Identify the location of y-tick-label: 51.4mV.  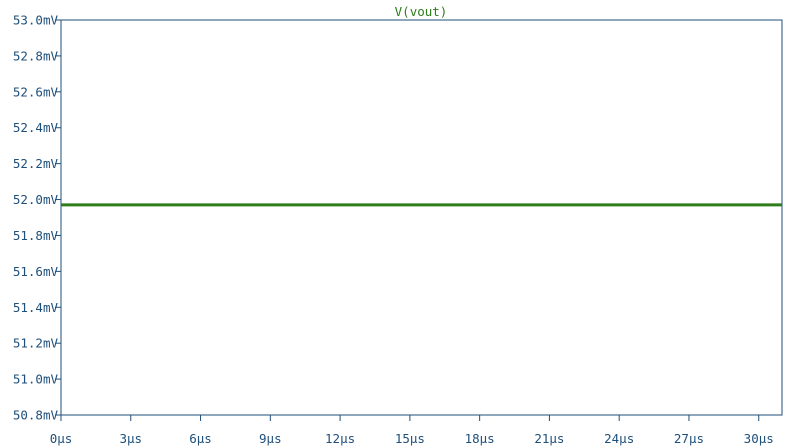
(36, 307).